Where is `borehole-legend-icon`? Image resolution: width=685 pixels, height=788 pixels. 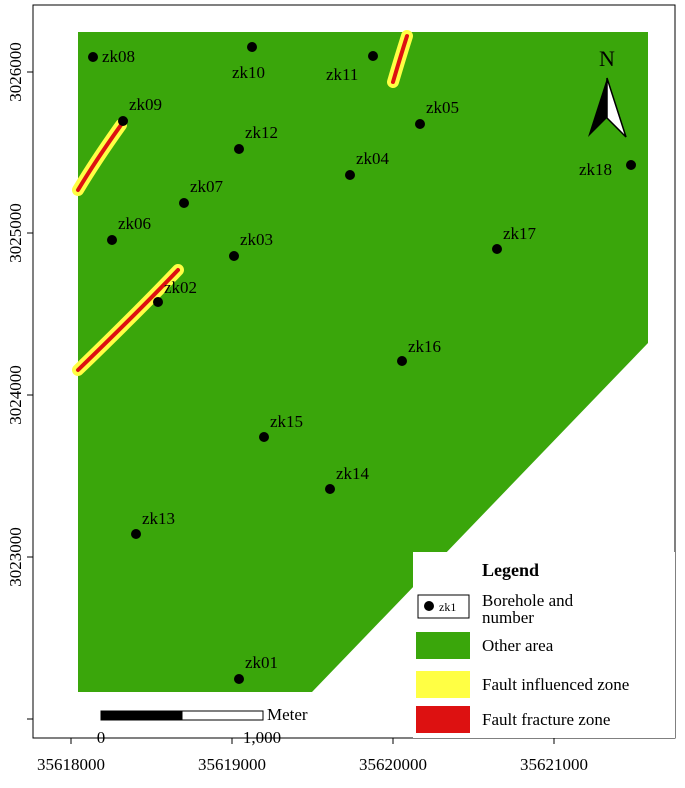 borehole-legend-icon is located at coordinates (429, 606).